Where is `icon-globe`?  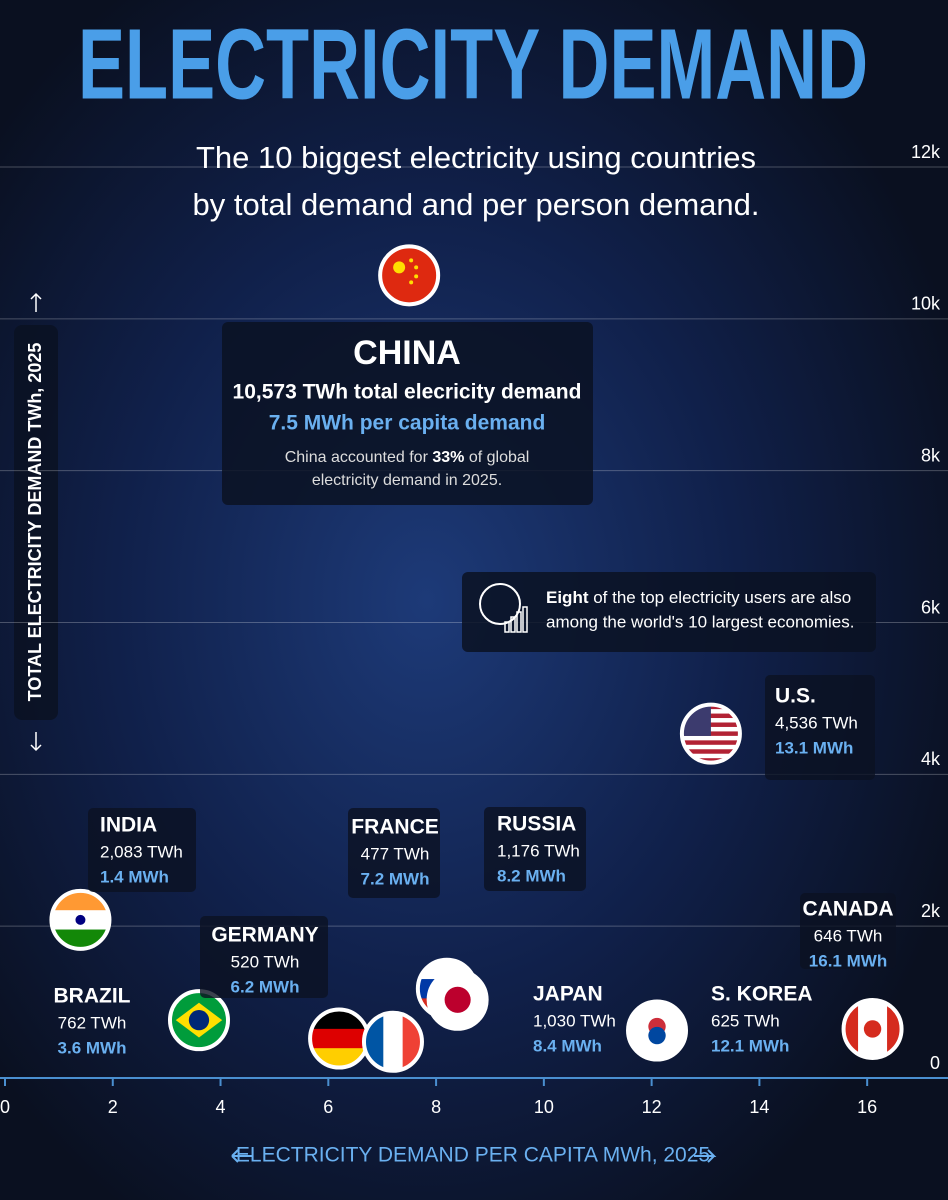 icon-globe is located at coordinates (500, 604).